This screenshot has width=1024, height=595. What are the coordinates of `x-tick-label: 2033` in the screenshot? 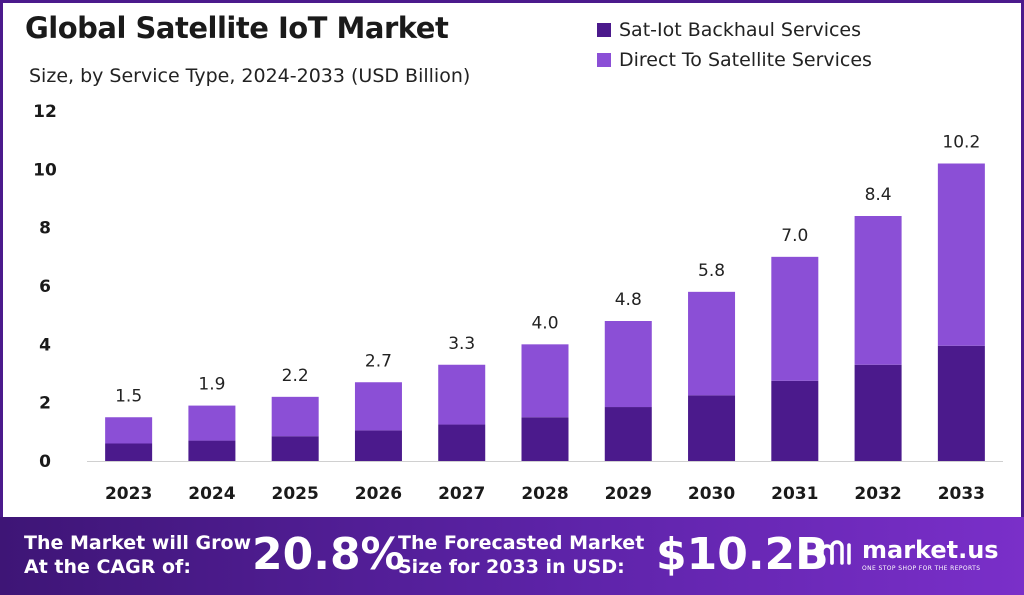 It's located at (961, 494).